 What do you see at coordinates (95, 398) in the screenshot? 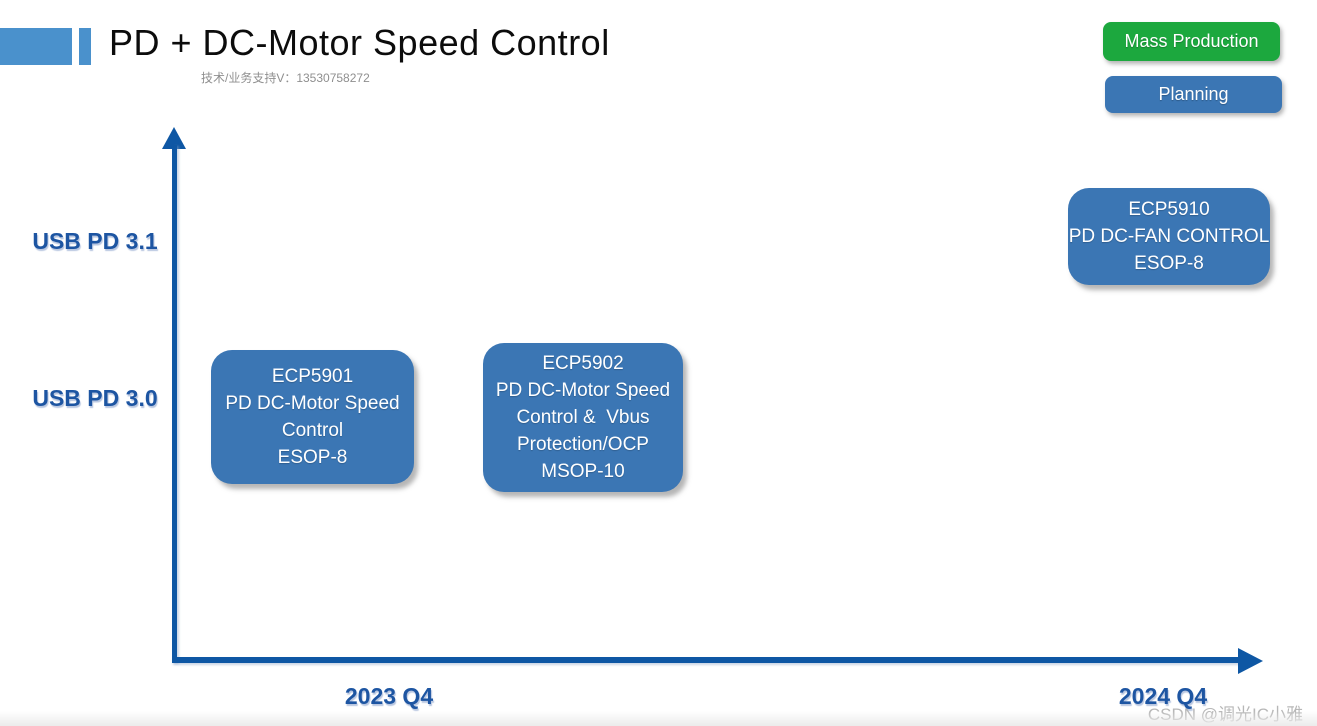
I see `y-axis-label-usb-pd-3-0: USB PD 3.0` at bounding box center [95, 398].